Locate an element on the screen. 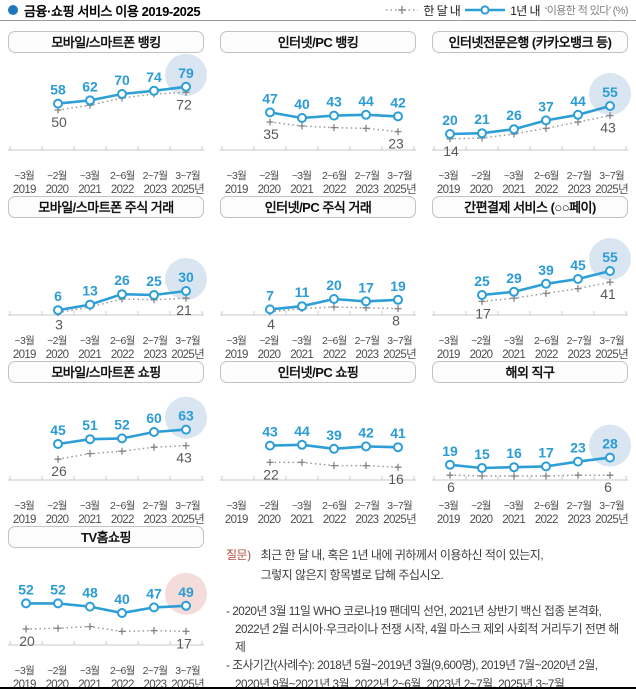 The image size is (636, 689). monthly-value-label: 22 is located at coordinates (271, 474).